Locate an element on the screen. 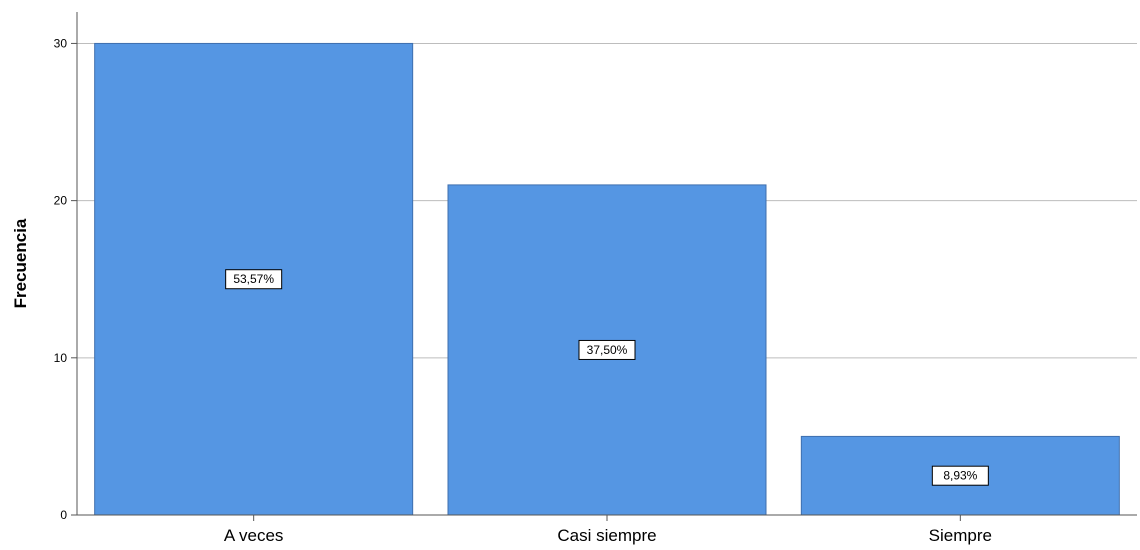 The image size is (1140, 550). y-tick-label: 0 is located at coordinates (63, 515).